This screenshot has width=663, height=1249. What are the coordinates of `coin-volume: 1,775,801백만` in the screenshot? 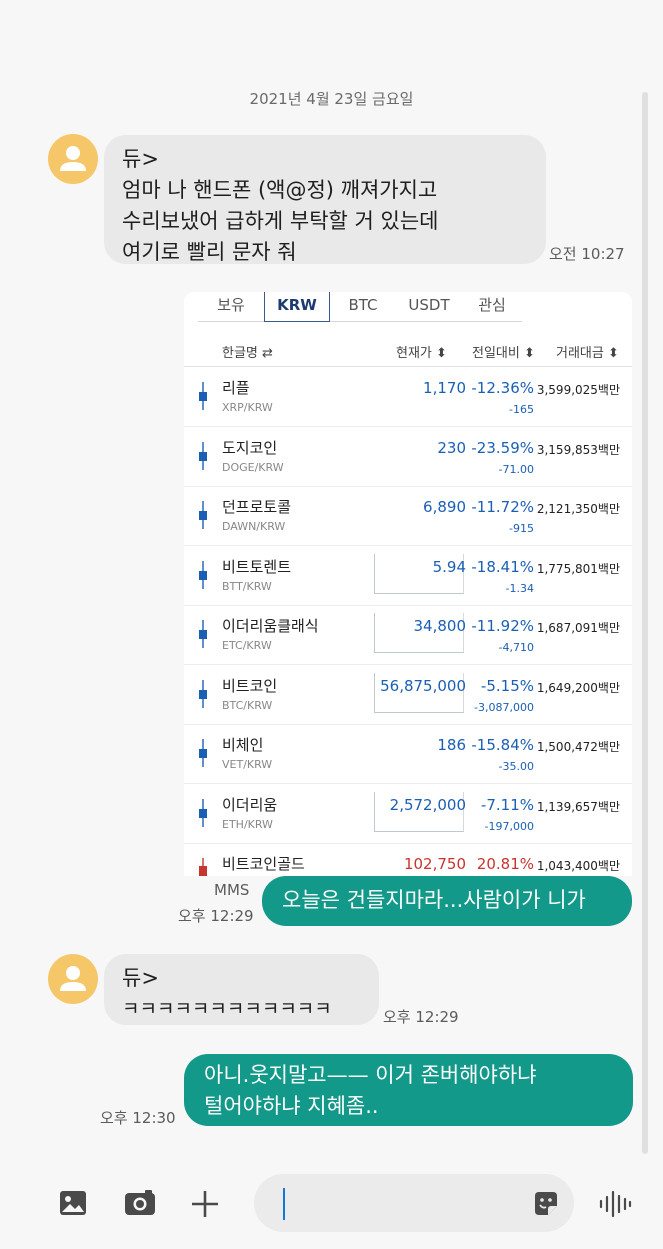 It's located at (578, 568).